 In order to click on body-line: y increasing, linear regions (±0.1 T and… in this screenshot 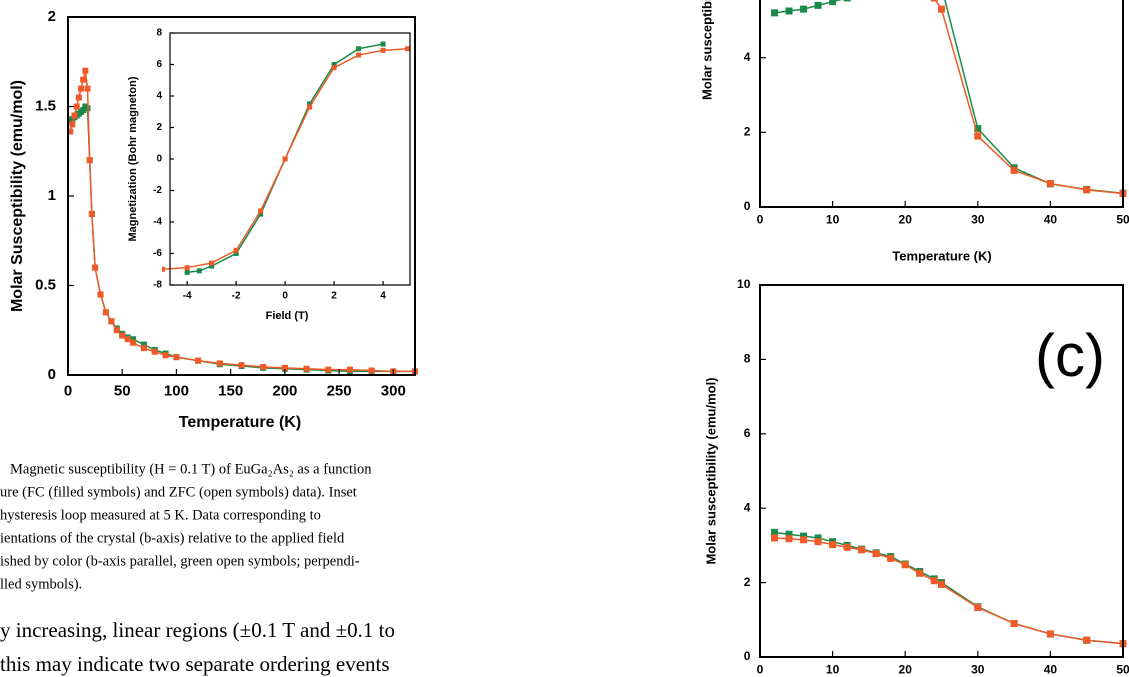, I will do `click(197, 630)`.